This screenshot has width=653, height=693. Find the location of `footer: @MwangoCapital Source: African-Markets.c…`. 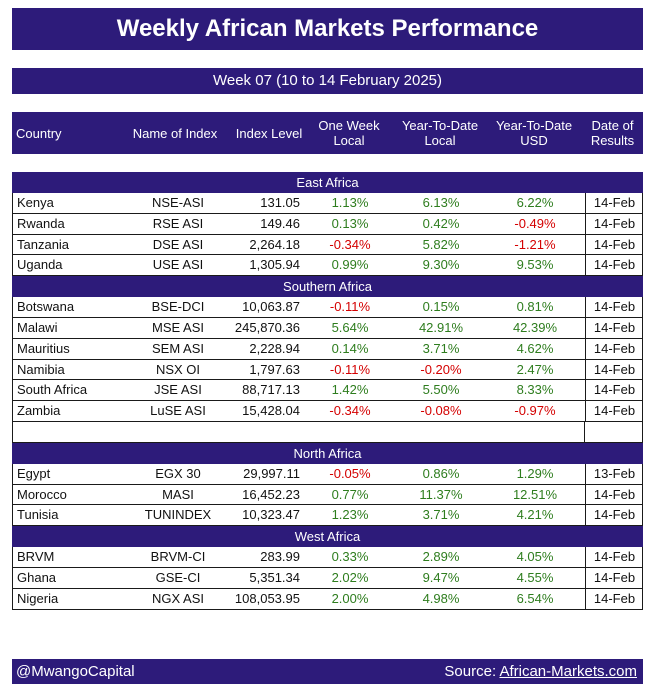

footer: @MwangoCapital Source: African-Markets.c… is located at coordinates (327, 671).